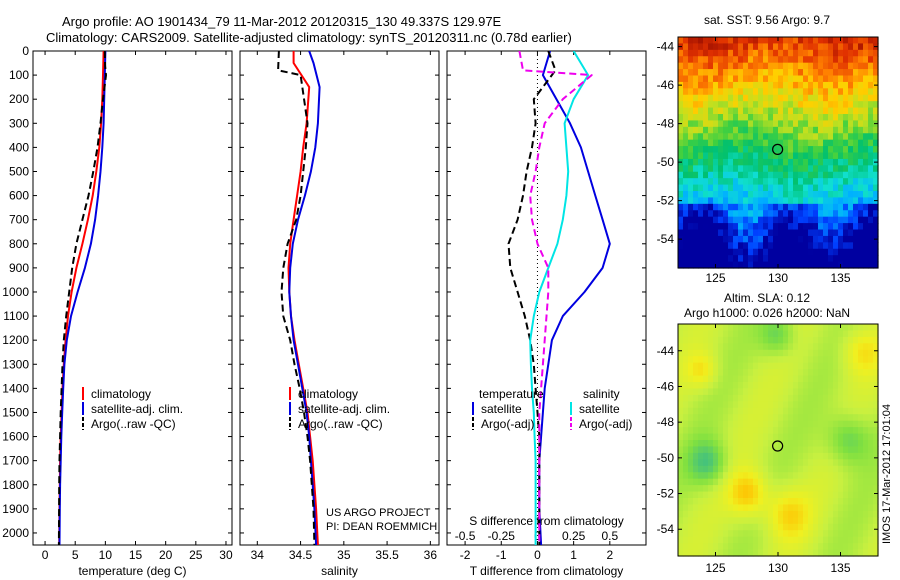 The height and width of the screenshot is (580, 900). Describe the element at coordinates (19, 196) in the screenshot. I see `y-tick-label: 600` at that location.